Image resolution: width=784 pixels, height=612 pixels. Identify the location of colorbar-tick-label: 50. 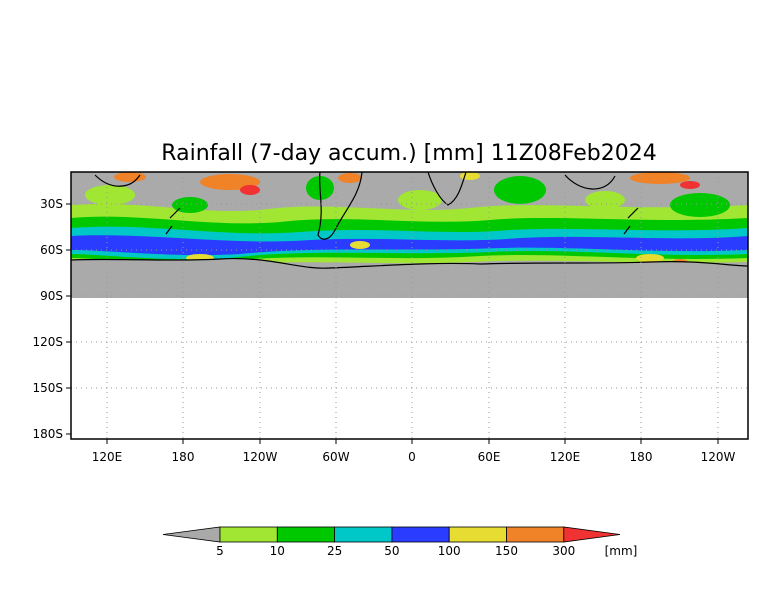
(391, 551).